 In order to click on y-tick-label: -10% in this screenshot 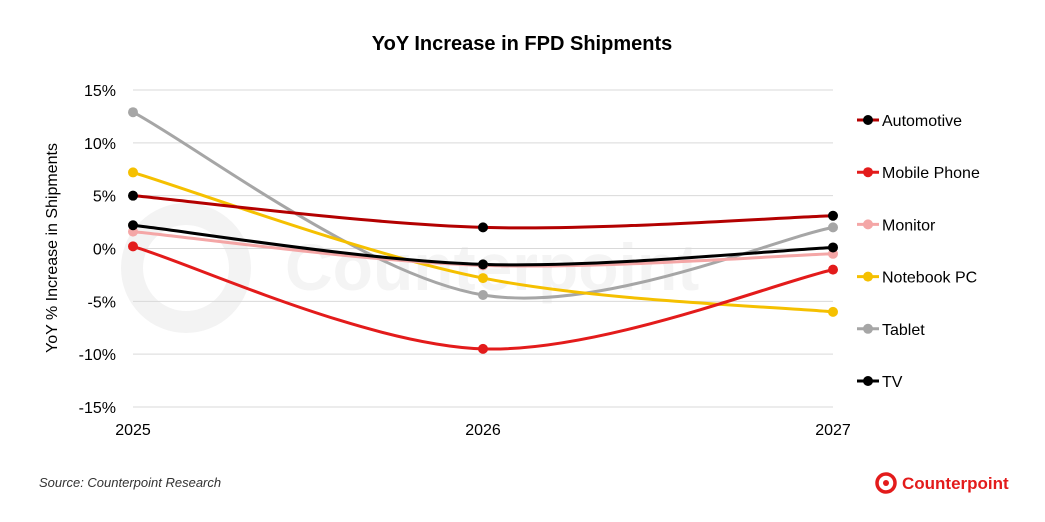, I will do `click(97, 355)`.